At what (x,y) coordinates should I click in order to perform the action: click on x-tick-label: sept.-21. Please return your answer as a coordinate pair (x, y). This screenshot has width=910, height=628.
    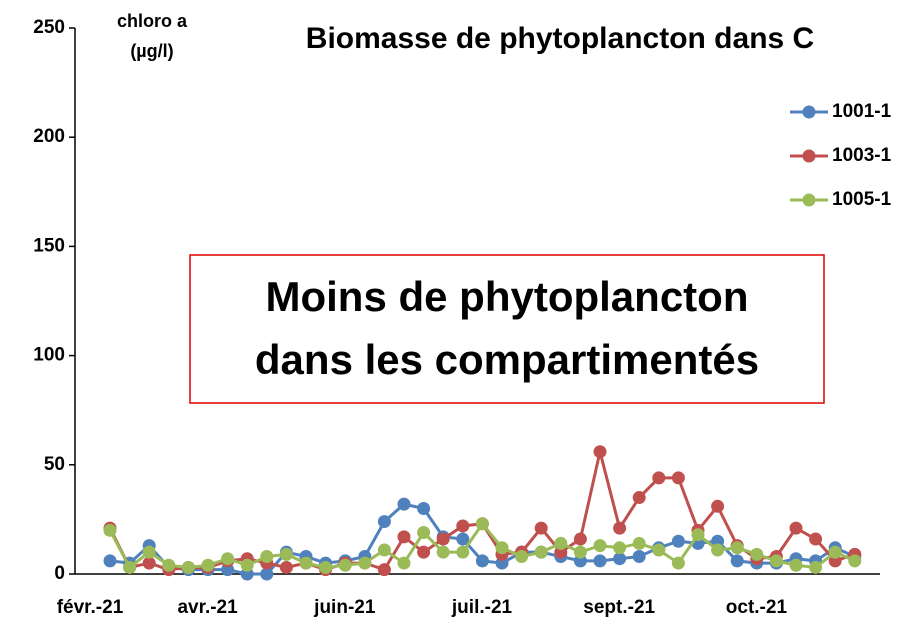
    Looking at the image, I should click on (619, 607).